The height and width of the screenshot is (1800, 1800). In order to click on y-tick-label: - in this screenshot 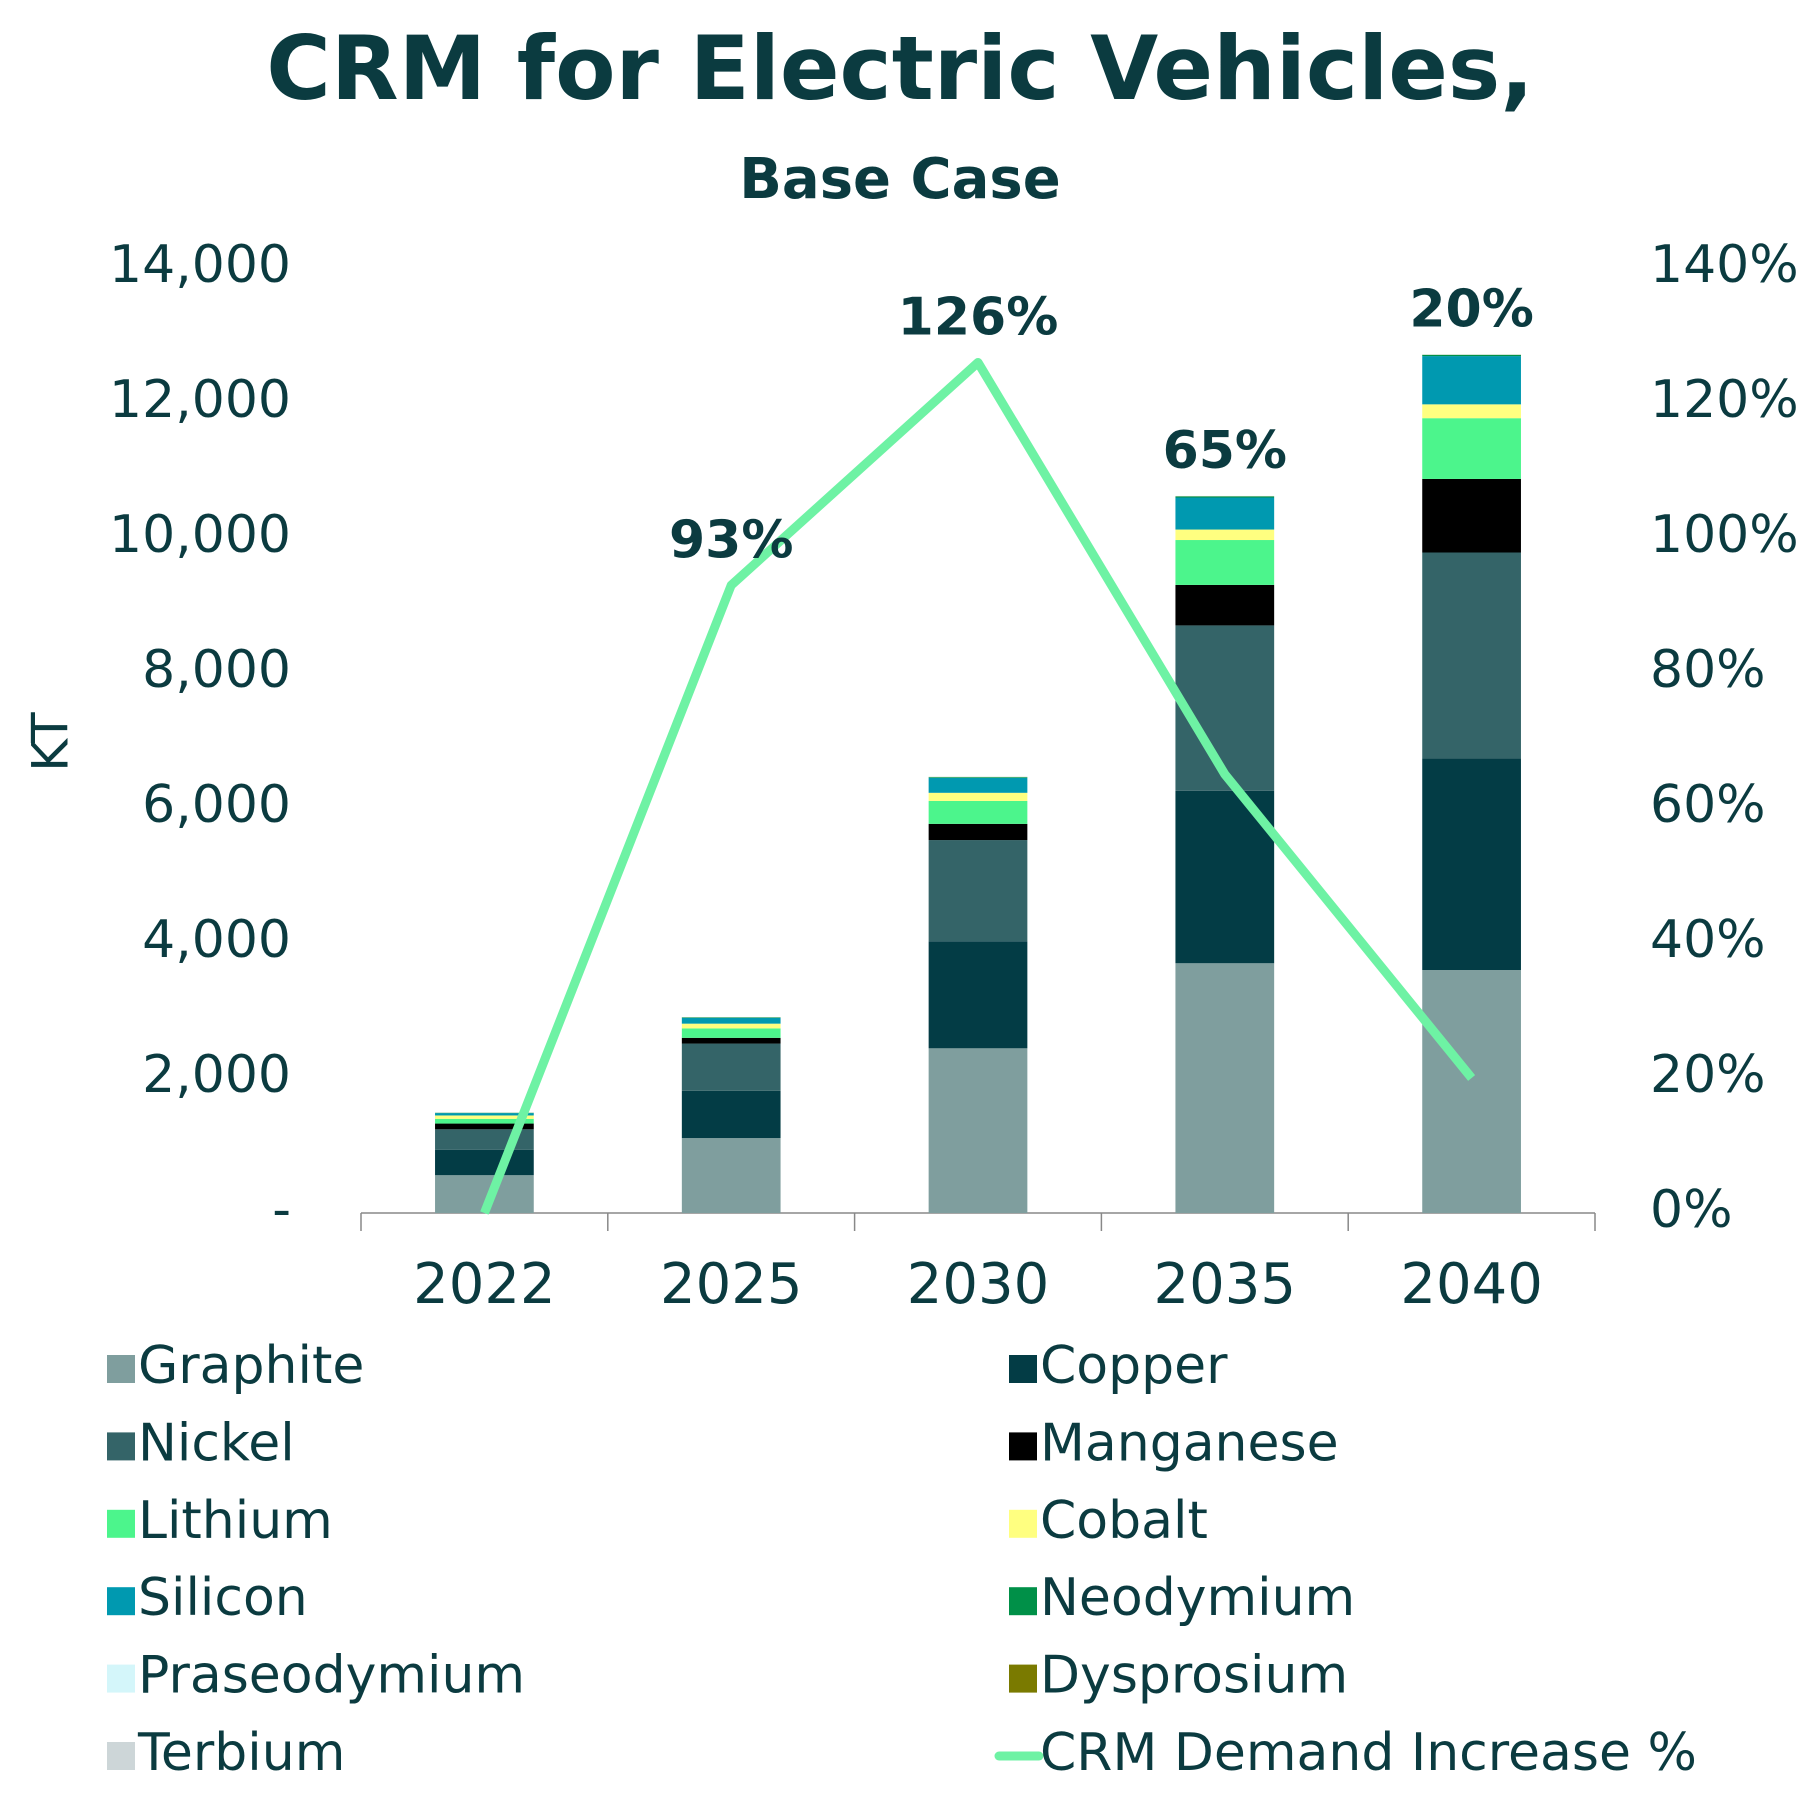, I will do `click(281, 1210)`.